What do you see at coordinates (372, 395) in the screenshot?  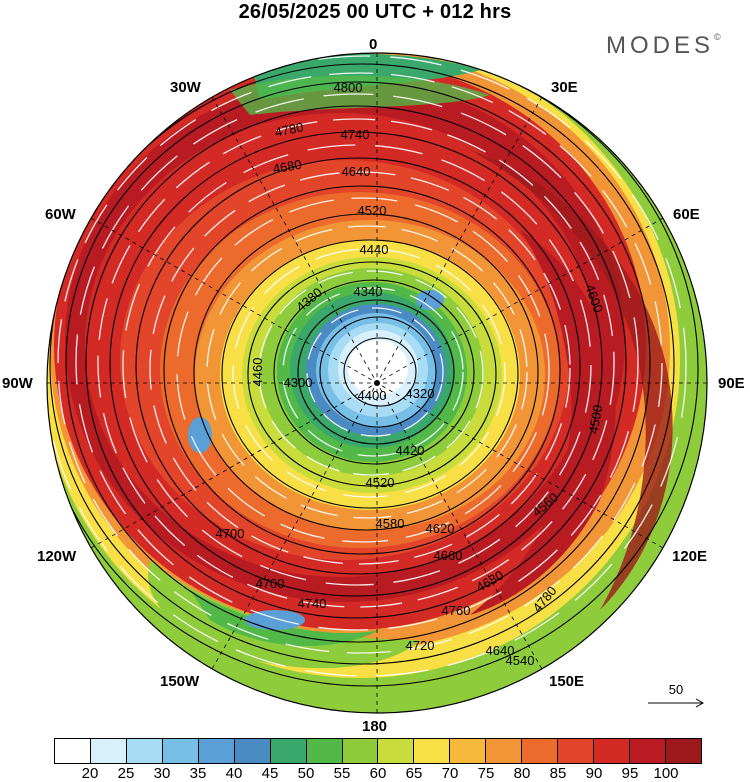 I see `contour-label: 4400` at bounding box center [372, 395].